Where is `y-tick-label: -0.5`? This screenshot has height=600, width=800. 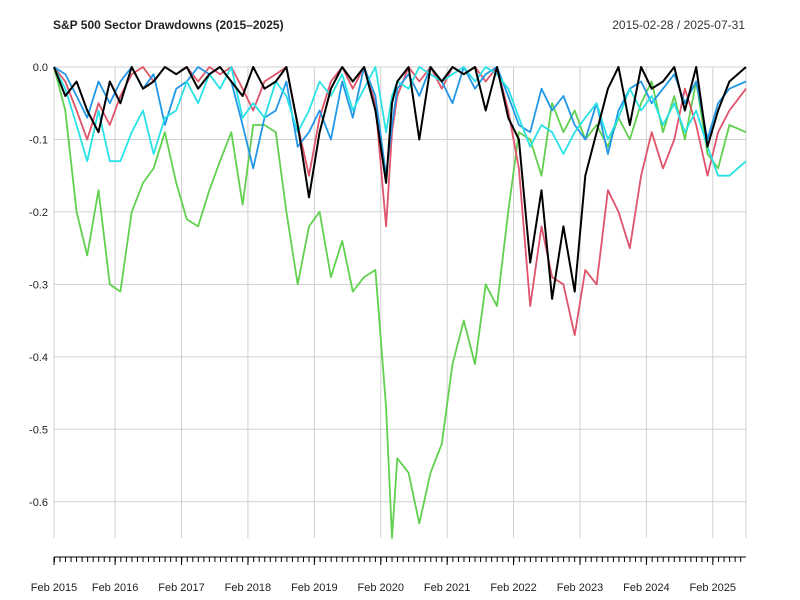
y-tick-label: -0.5 is located at coordinates (38, 430).